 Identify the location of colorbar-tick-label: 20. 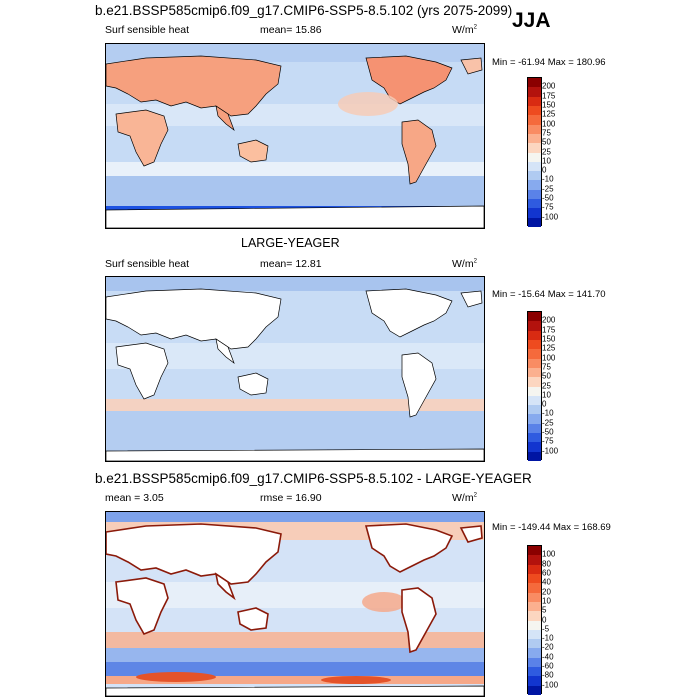
(546, 592).